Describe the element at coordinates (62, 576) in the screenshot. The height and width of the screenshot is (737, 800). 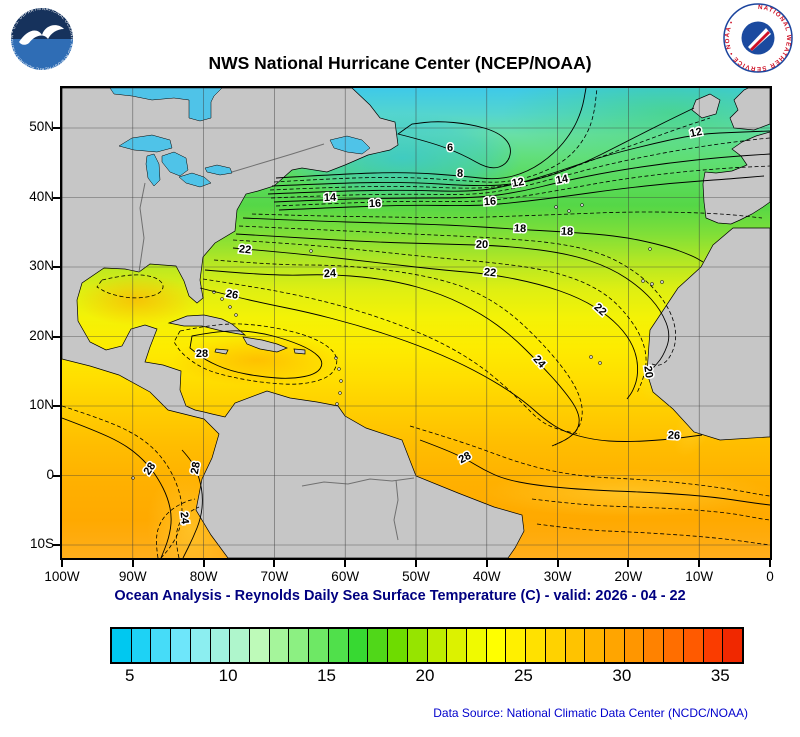
I see `lon-label: 100W` at that location.